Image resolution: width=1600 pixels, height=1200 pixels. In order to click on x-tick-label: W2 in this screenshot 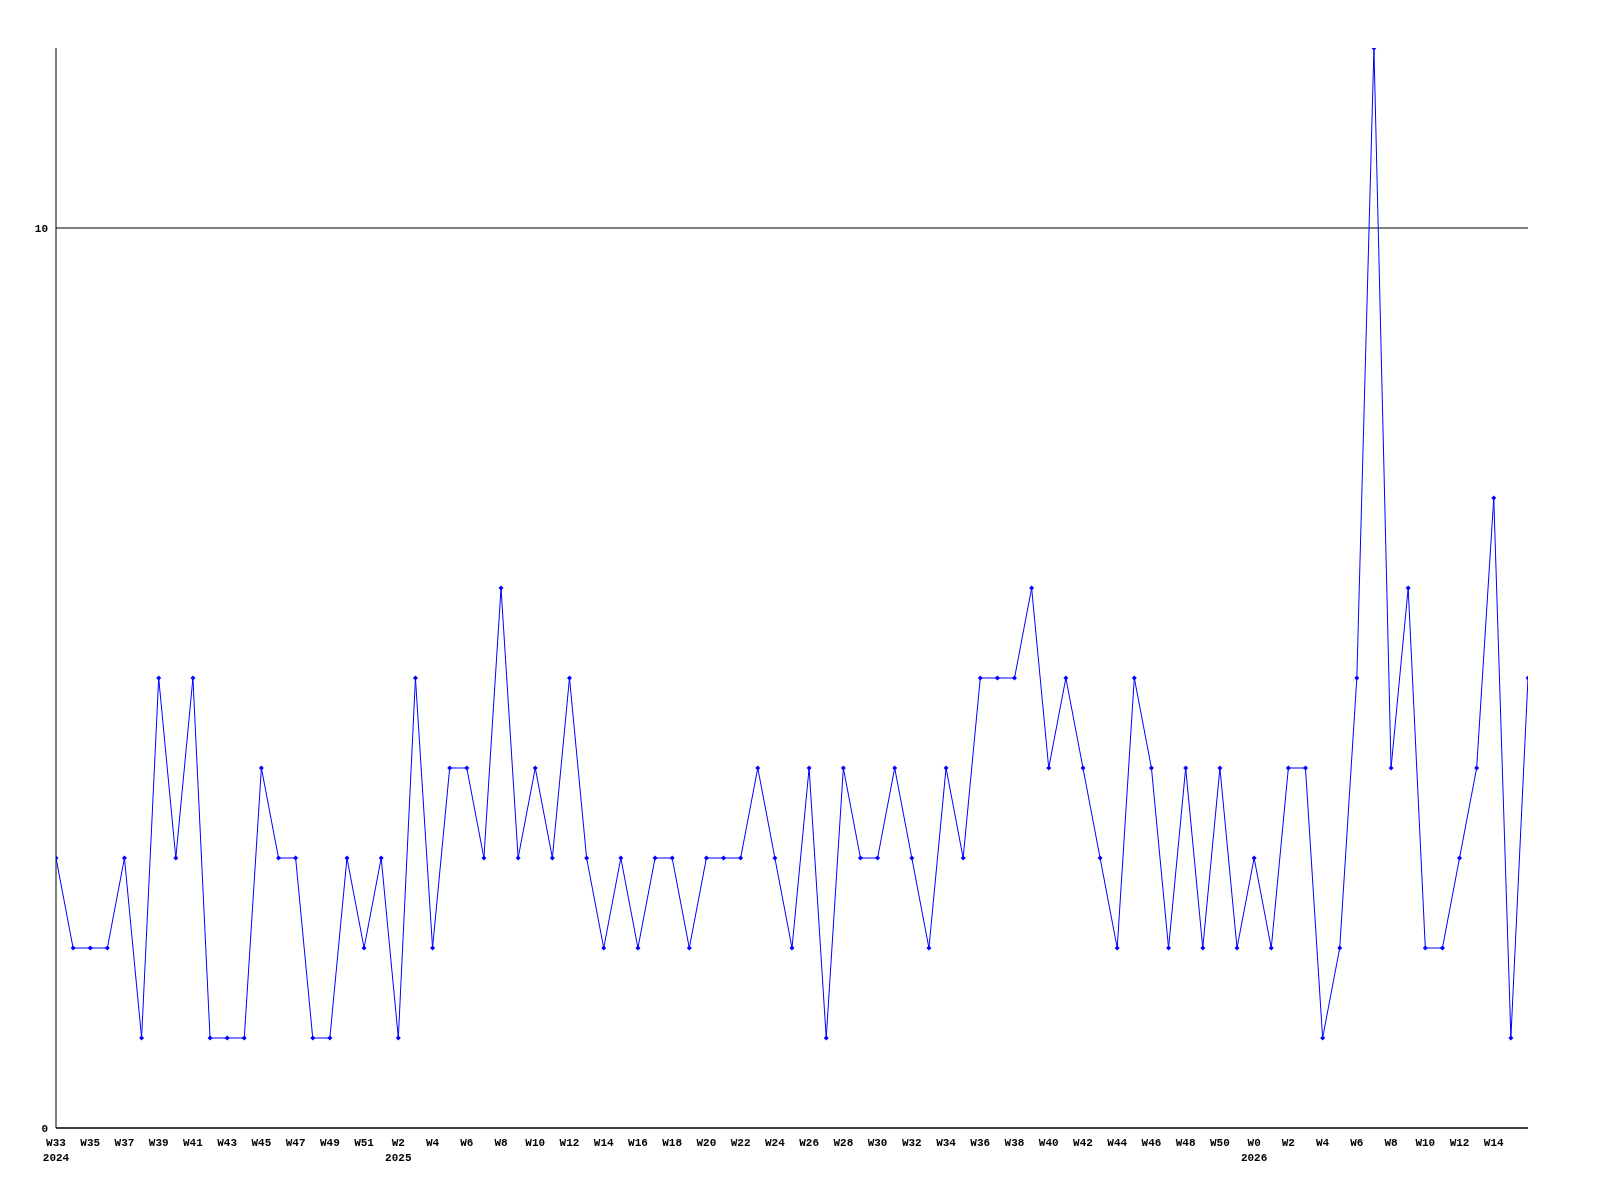, I will do `click(1288, 1143)`.